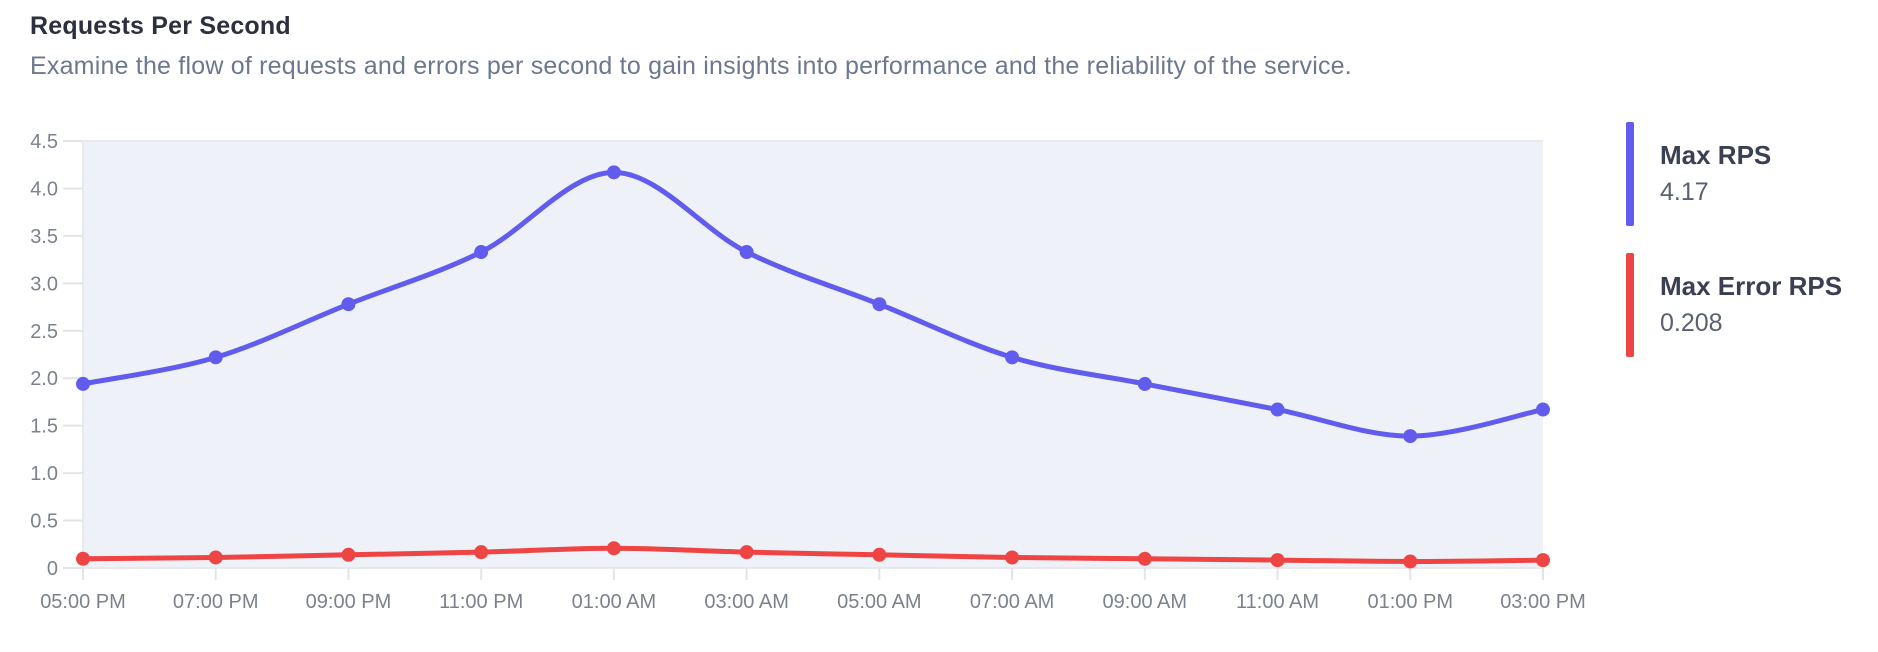 The image size is (1878, 652). What do you see at coordinates (1012, 602) in the screenshot?
I see `x-tick-label: 07:00 AM` at bounding box center [1012, 602].